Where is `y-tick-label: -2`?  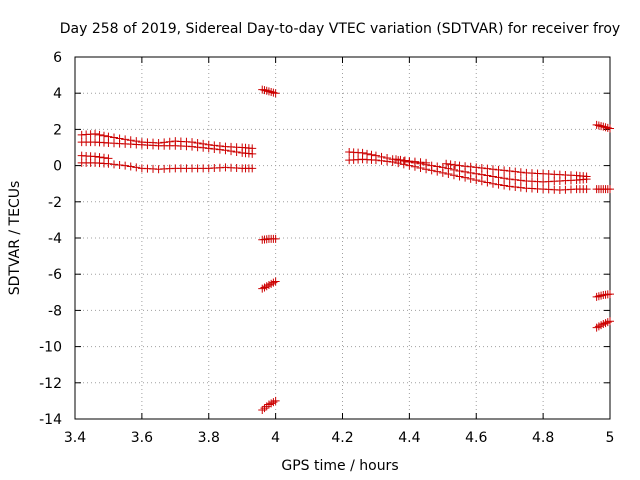
y-tick-label: -2 is located at coordinates (55, 203).